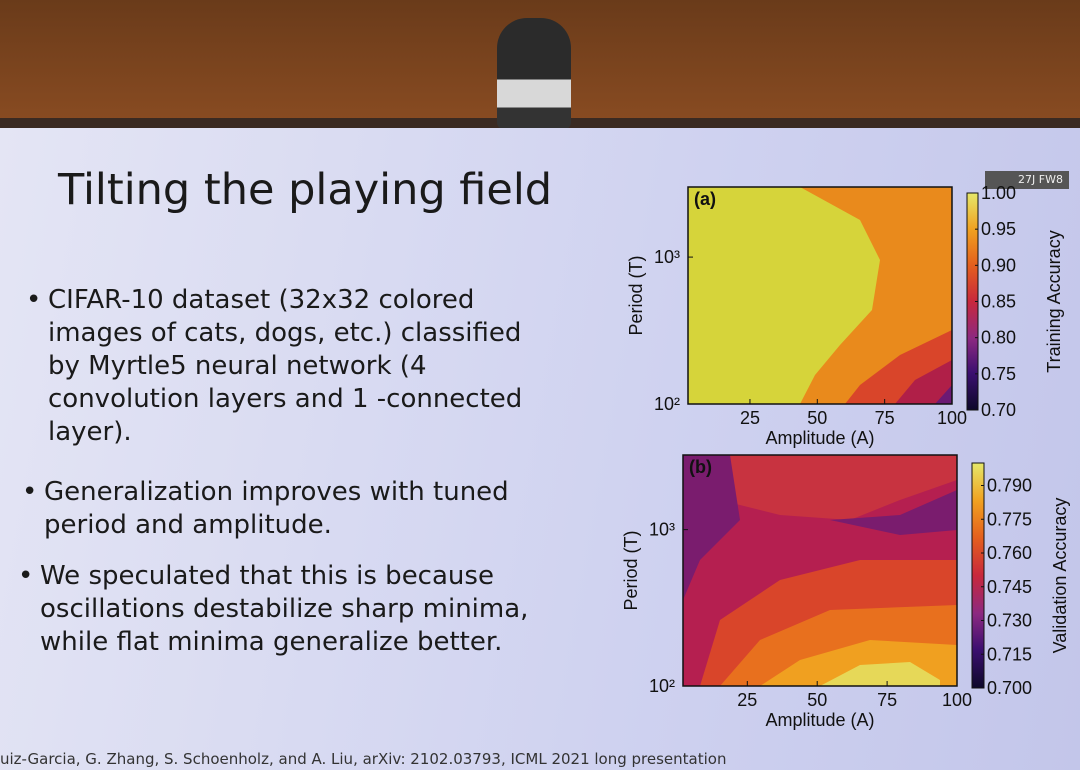 Image resolution: width=1080 pixels, height=770 pixels. Describe the element at coordinates (1009, 621) in the screenshot. I see `colorbar-tick-label: 0.730` at that location.